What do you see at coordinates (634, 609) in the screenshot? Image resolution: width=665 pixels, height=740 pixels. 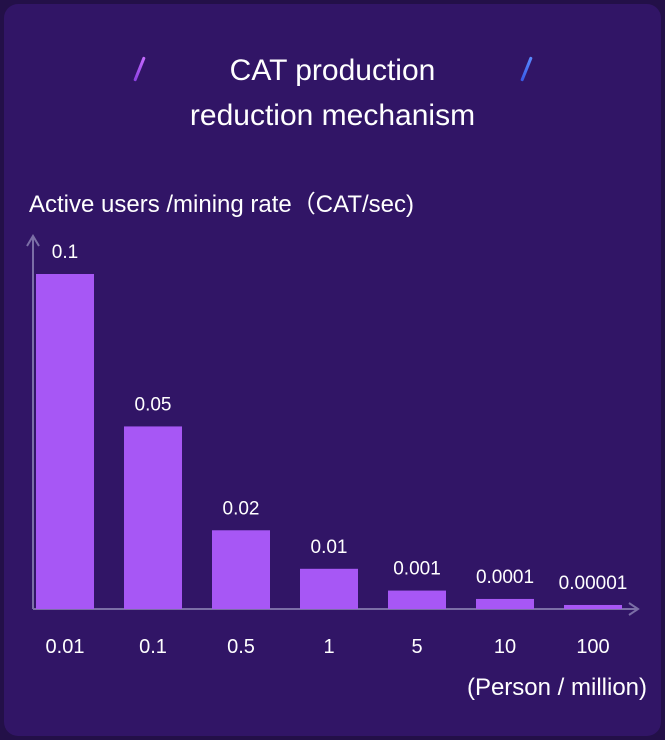 I see `x-axis-arrow` at bounding box center [634, 609].